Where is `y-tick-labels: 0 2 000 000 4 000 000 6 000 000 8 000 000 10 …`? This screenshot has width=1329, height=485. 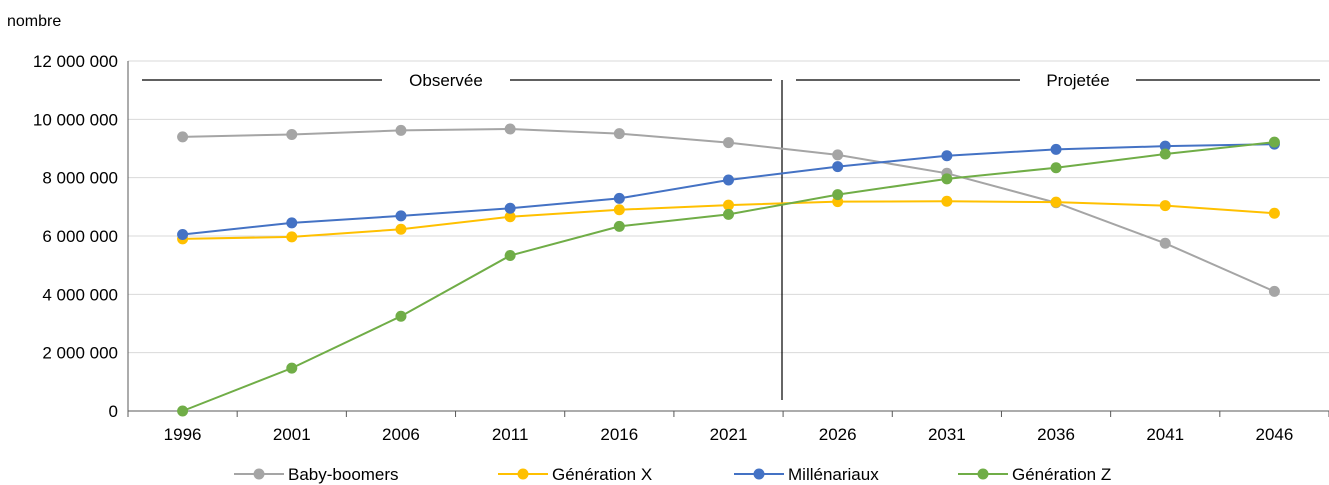
y-tick-labels: 0 2 000 000 4 000 000 6 000 000 8 000 000 10 … is located at coordinates (75, 236).